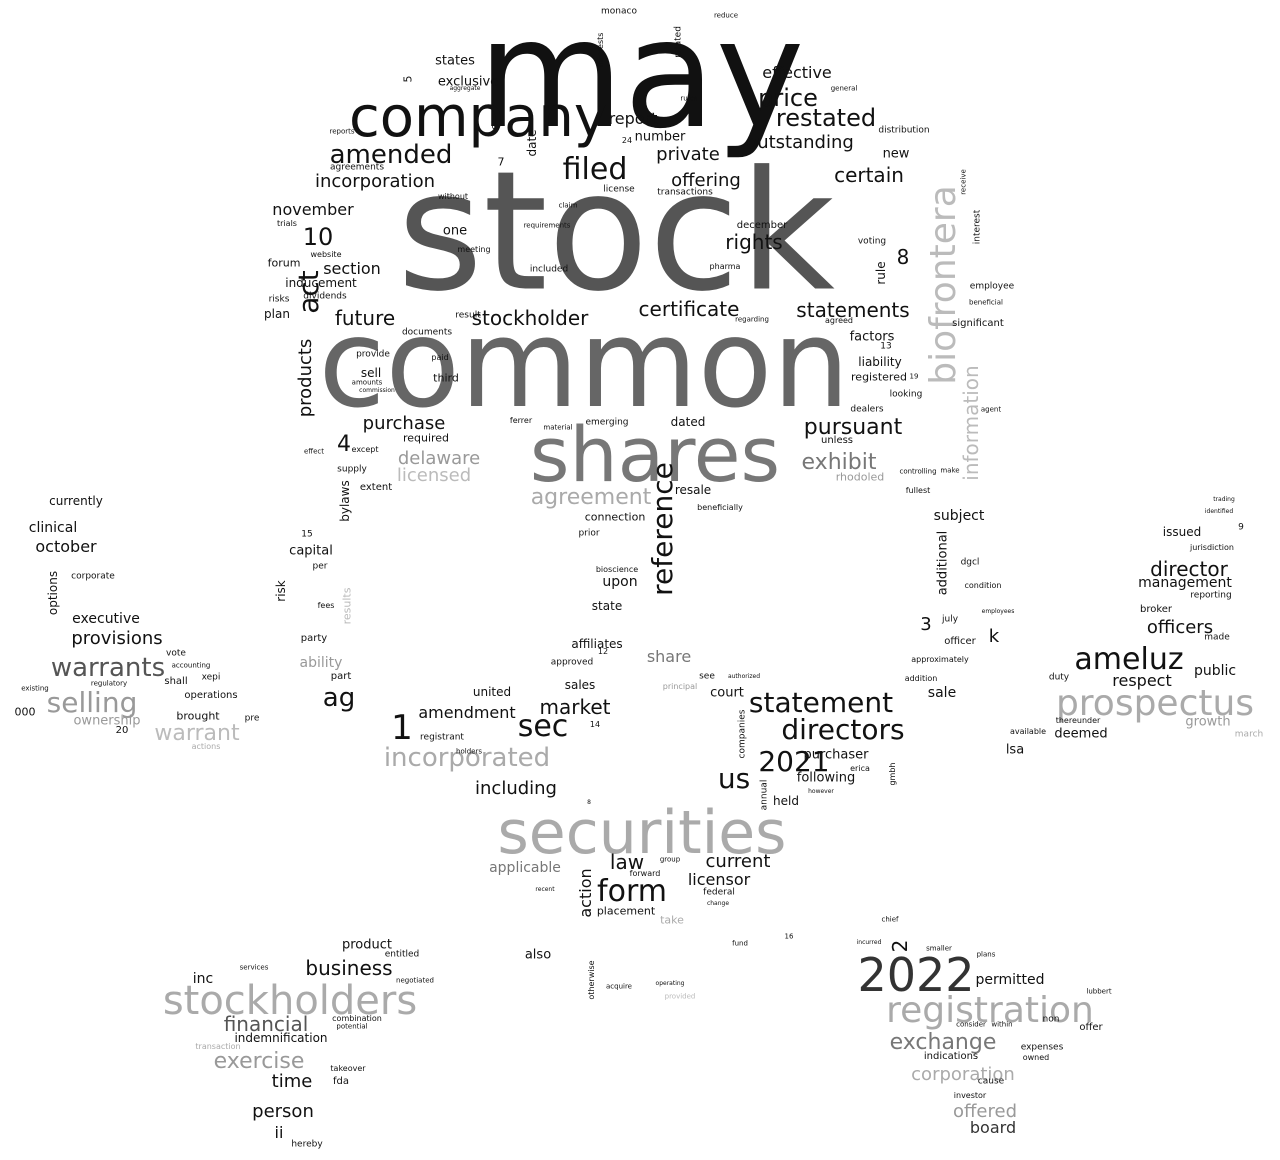 This screenshot has height=1160, width=1280. Describe the element at coordinates (1028, 731) in the screenshot. I see `word-available: available` at that location.